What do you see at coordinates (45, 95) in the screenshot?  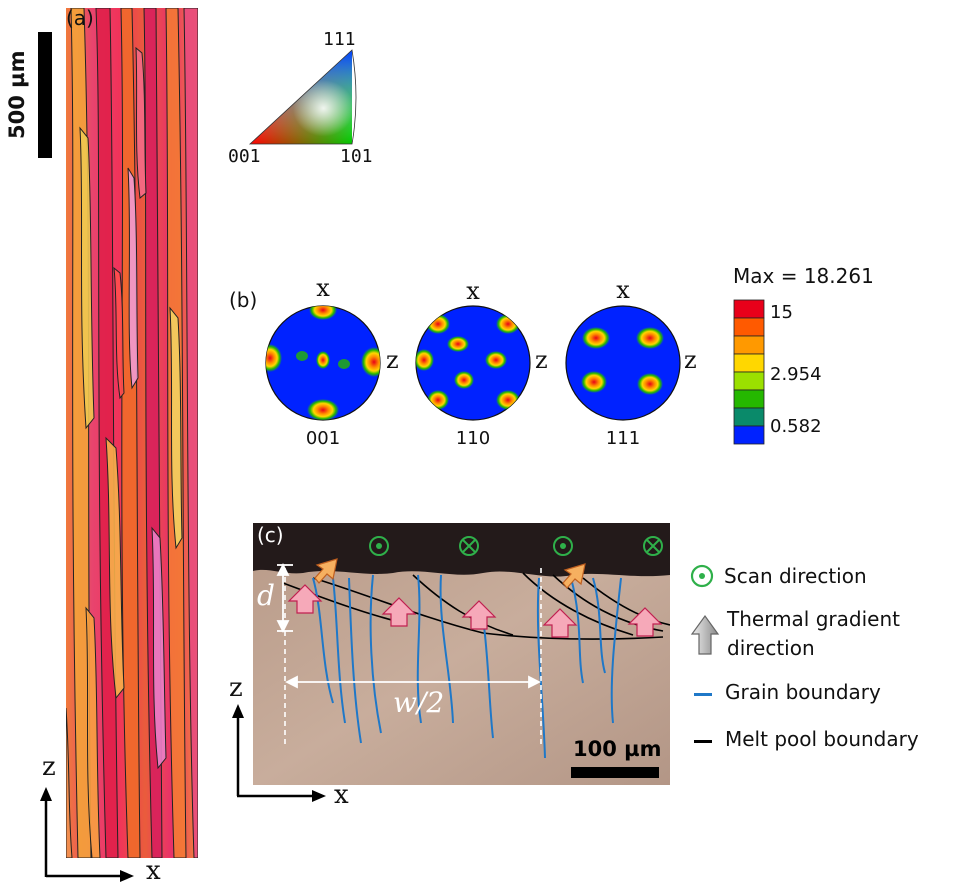 I see `scale-bar-a` at bounding box center [45, 95].